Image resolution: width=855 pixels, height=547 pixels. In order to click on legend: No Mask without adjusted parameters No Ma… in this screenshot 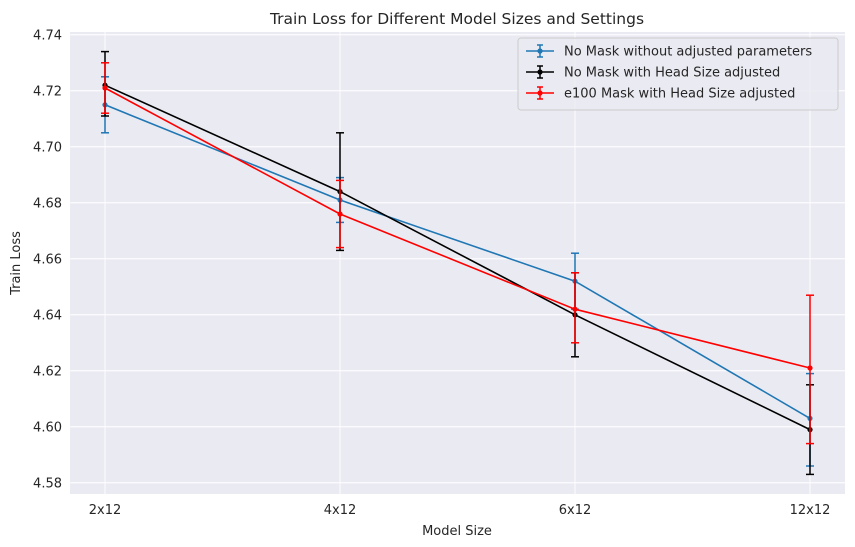, I will do `click(678, 74)`.